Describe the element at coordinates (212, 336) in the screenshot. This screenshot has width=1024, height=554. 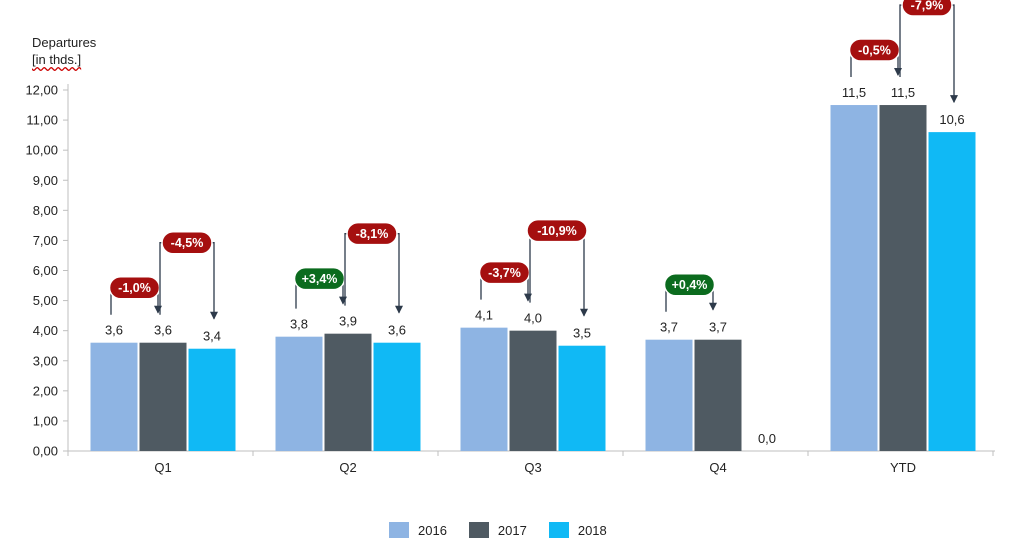
I see `data-label-q1-2018: 3,4` at that location.